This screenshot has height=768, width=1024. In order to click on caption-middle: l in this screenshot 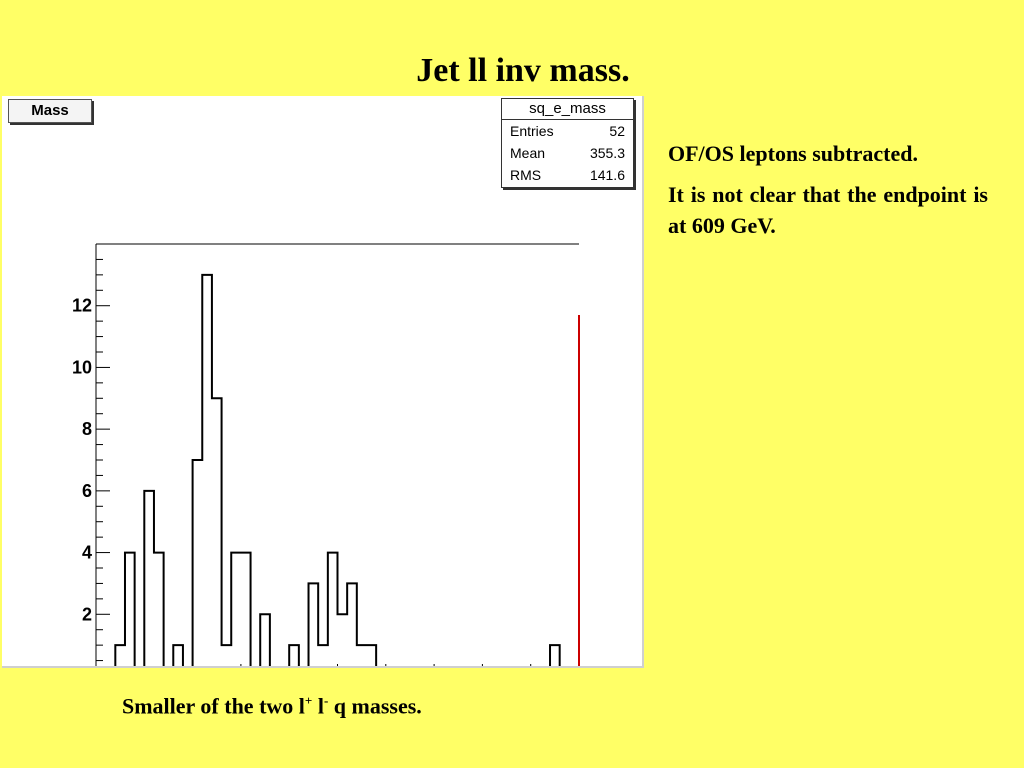, I will do `click(318, 706)`.